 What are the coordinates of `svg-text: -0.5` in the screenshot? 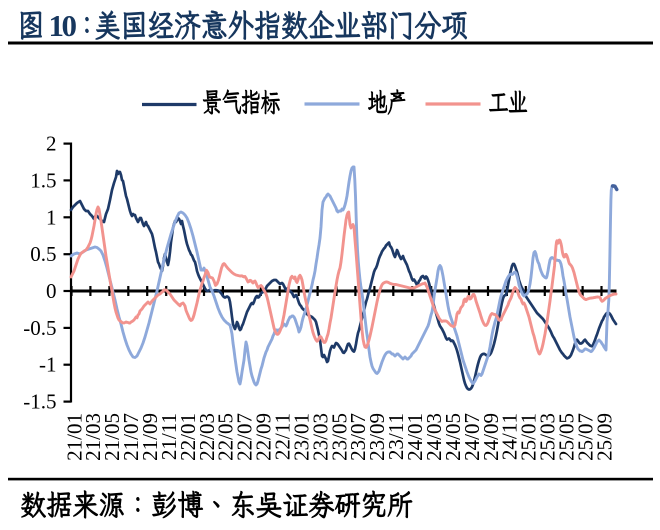 It's located at (39, 328).